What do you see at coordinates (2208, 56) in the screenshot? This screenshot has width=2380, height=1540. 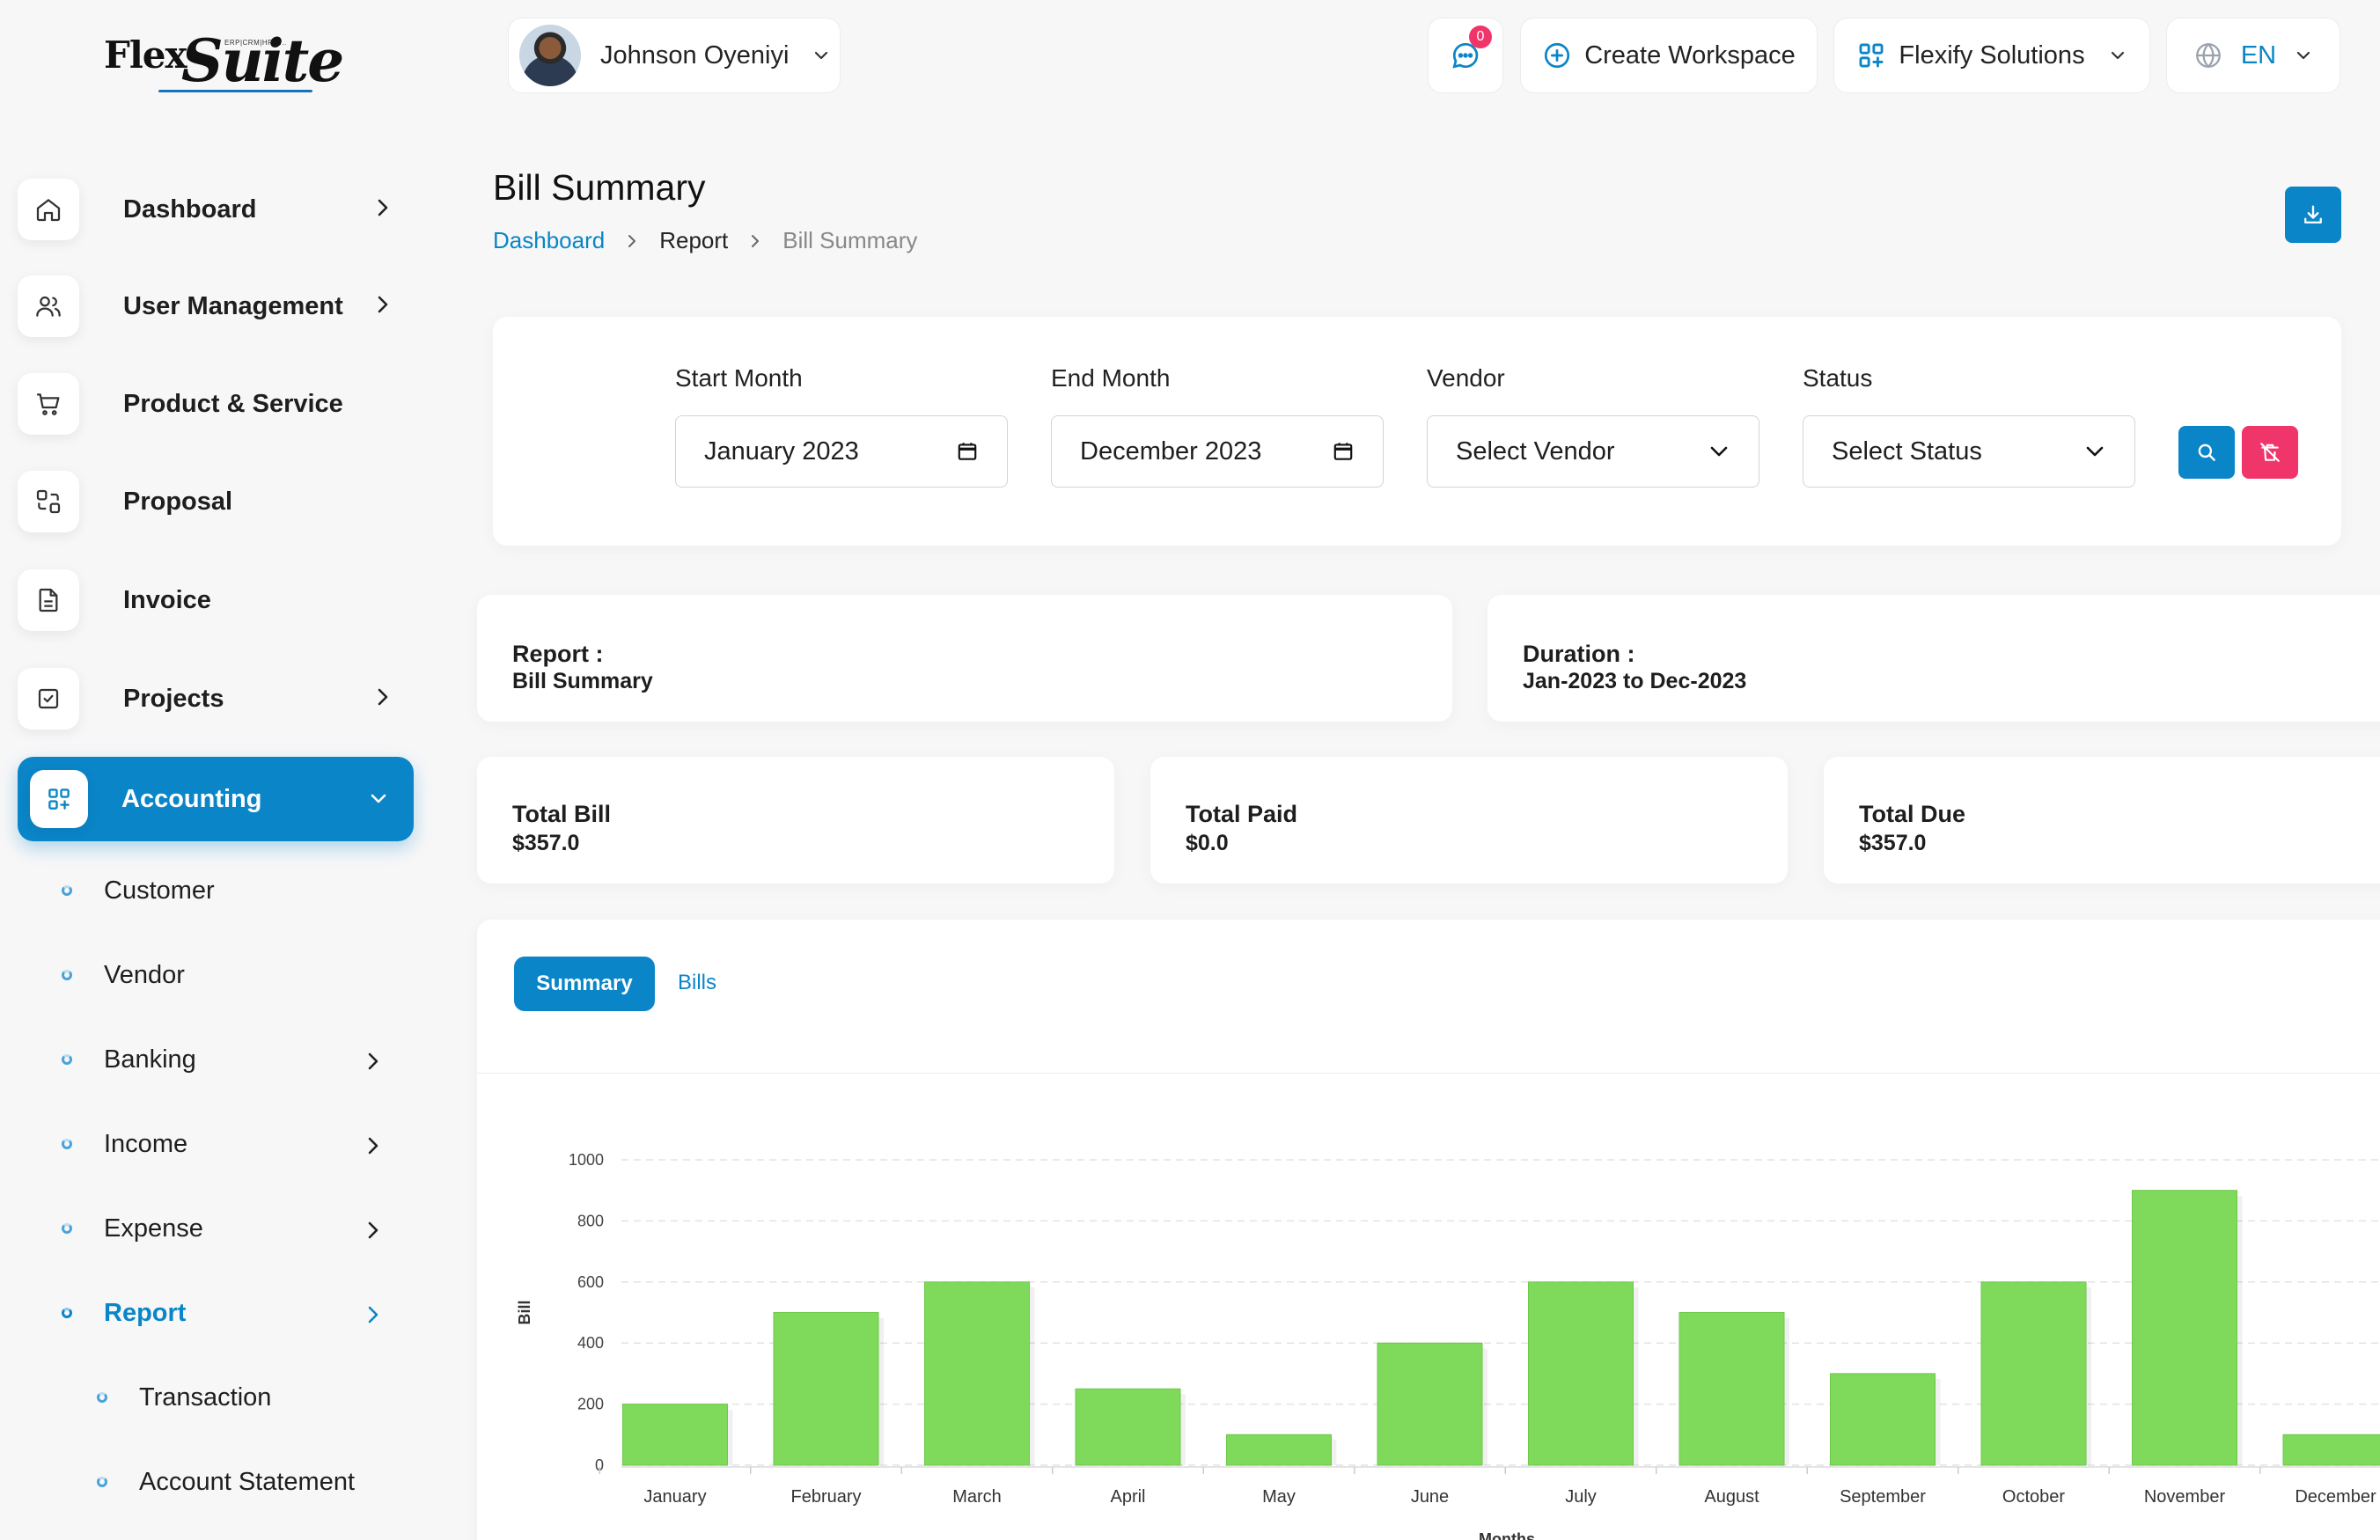 I see `globe-icon` at bounding box center [2208, 56].